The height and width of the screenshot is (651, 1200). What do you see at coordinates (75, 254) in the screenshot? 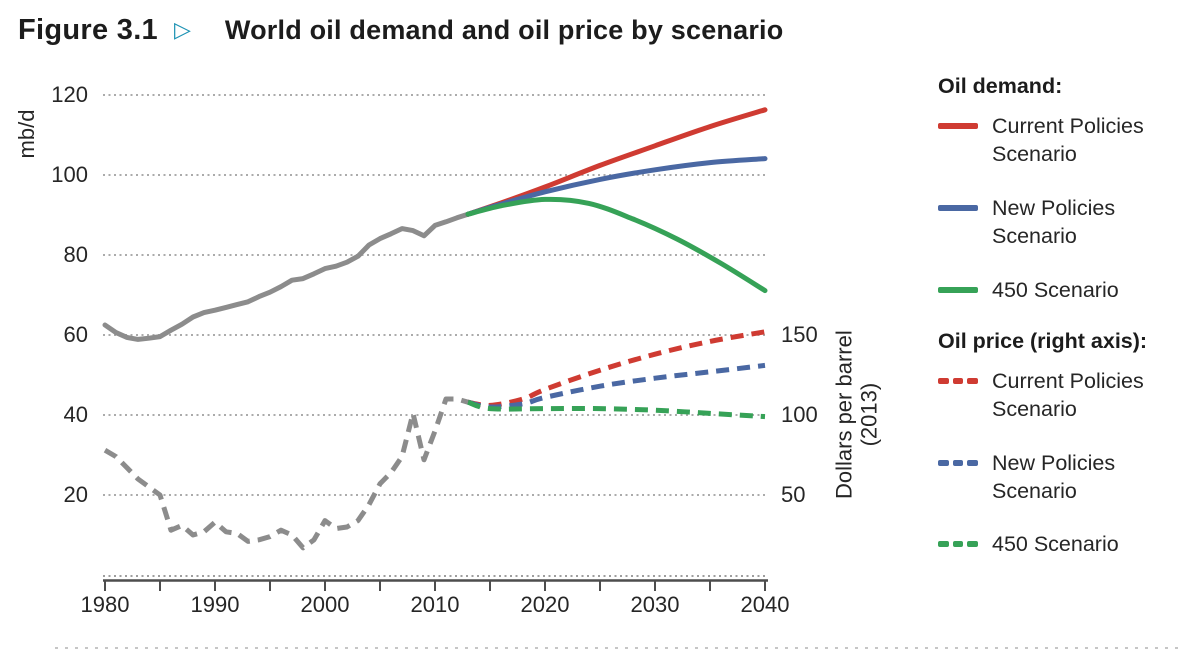
I see `left-axis-tick-label: 80` at bounding box center [75, 254].